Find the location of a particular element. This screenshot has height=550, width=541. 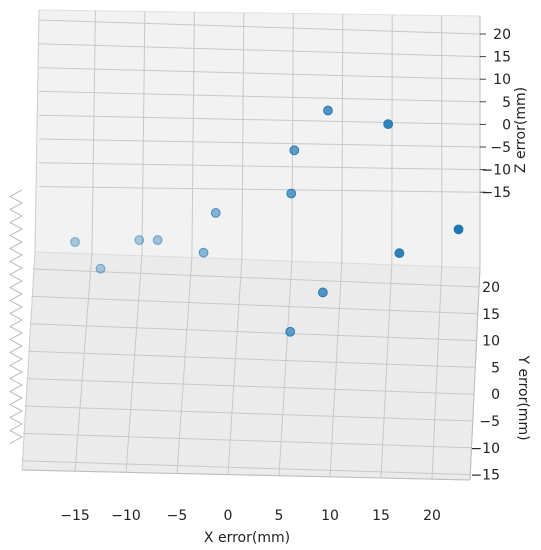

pane-zigzag is located at coordinates (16, 316).